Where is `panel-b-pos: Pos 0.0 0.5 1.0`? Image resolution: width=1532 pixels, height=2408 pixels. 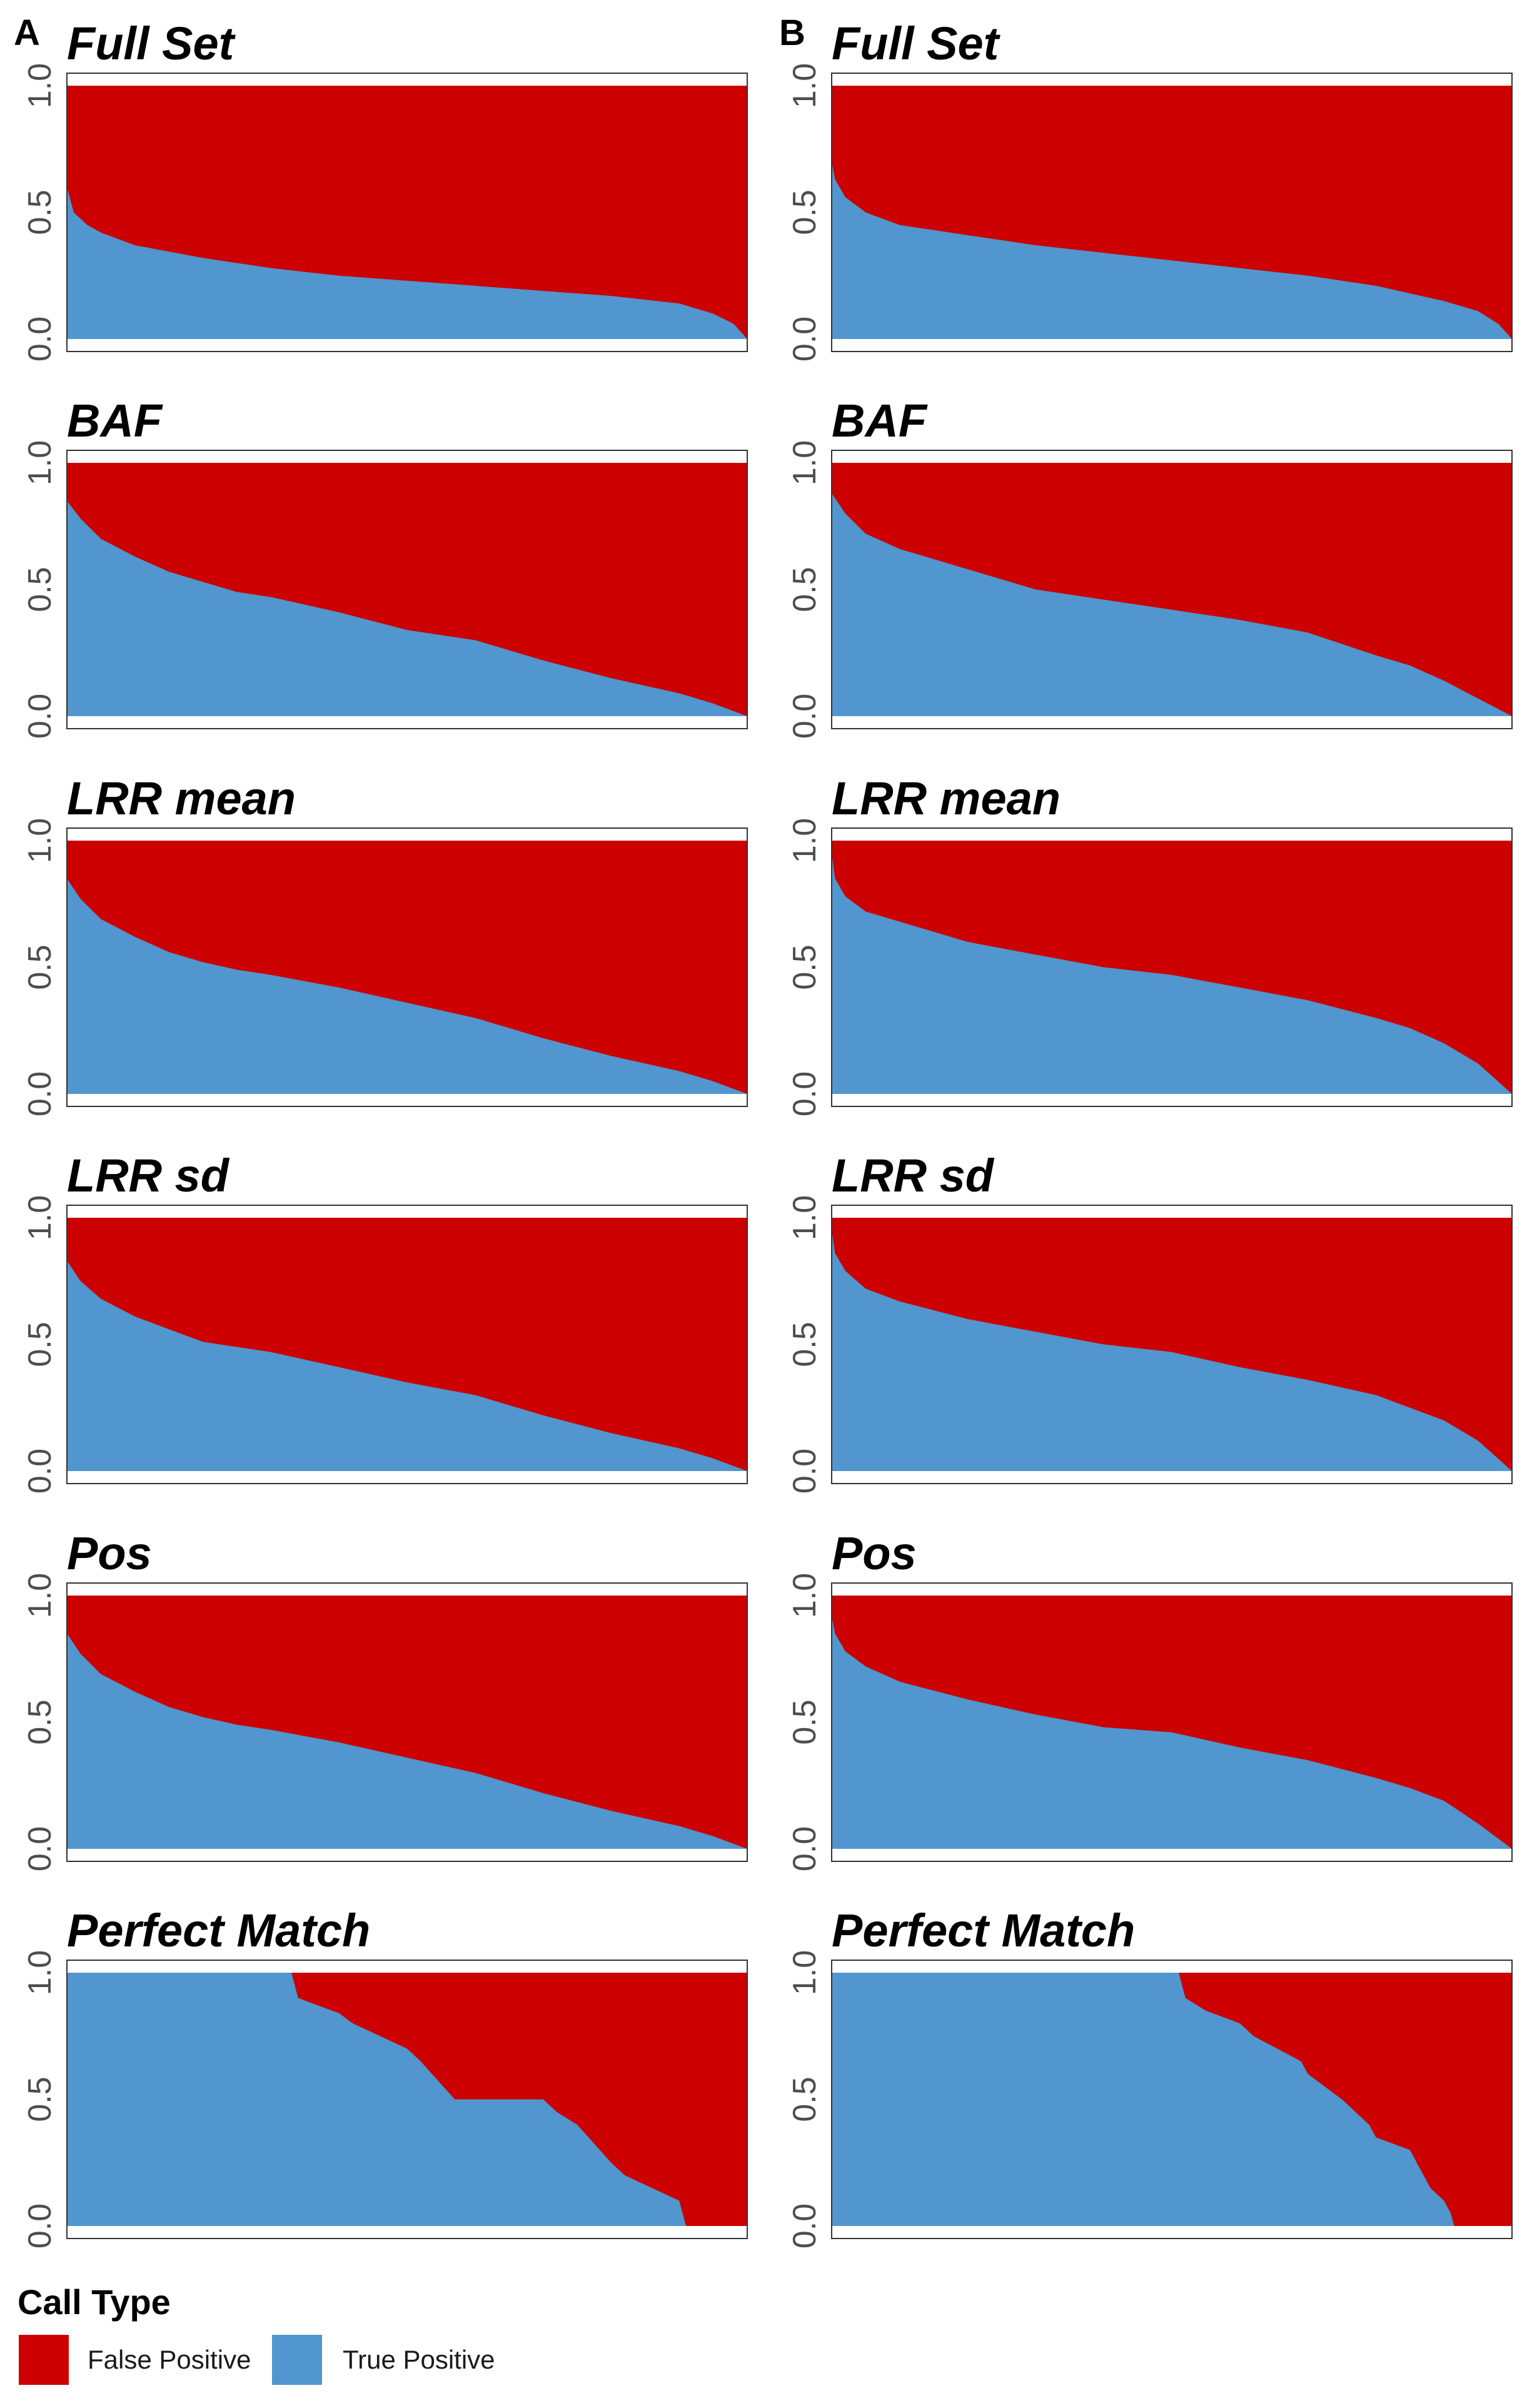 panel-b-pos: Pos 0.0 0.5 1.0 is located at coordinates (1150, 1699).